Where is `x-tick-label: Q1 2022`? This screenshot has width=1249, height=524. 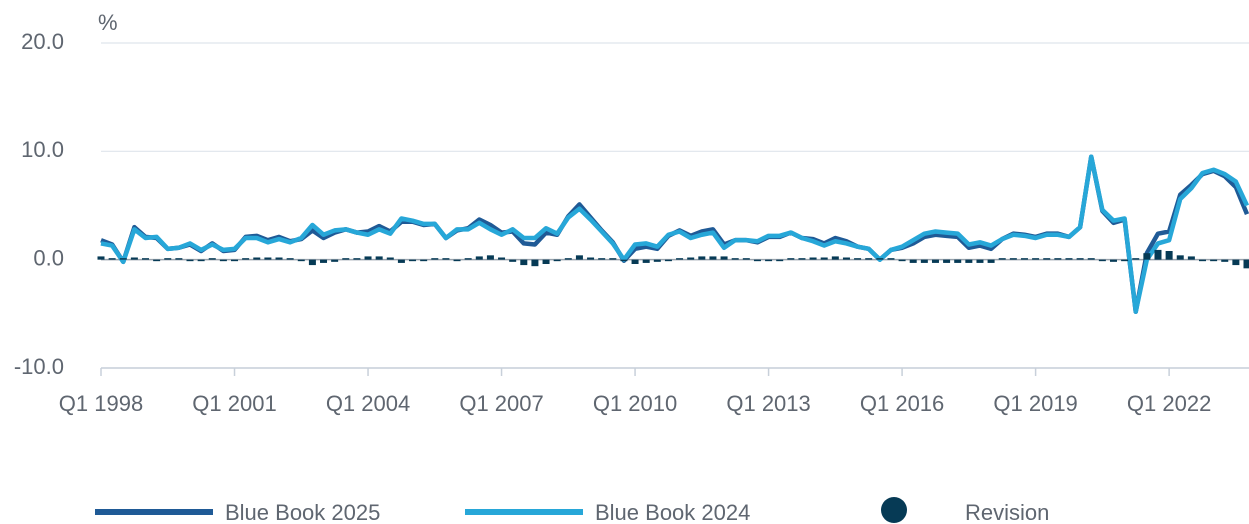
x-tick-label: Q1 2022 is located at coordinates (1169, 403).